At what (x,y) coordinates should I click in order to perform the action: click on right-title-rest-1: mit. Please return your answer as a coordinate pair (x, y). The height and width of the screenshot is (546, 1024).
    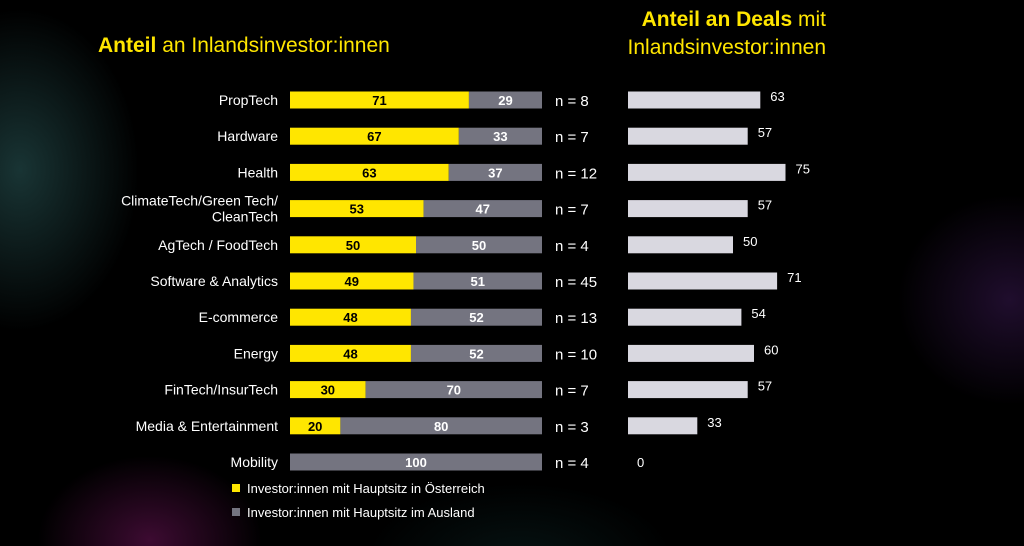
    Looking at the image, I should click on (812, 19).